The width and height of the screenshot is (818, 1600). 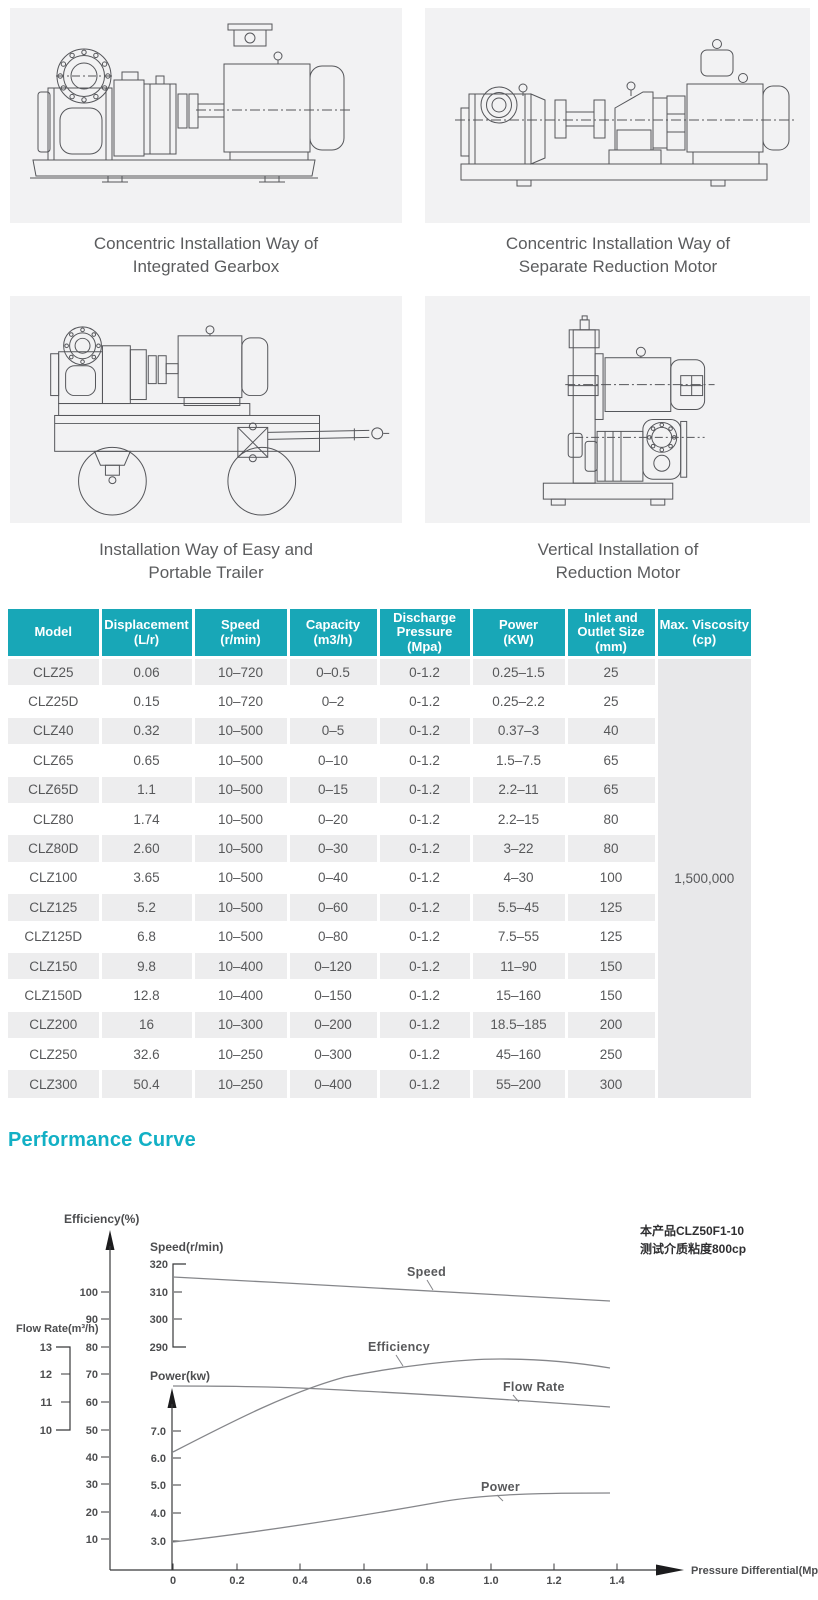 What do you see at coordinates (398, 1575) in the screenshot?
I see `x-axis-ticks: 0 0.2 0.4 0.6 0.8 1.0 1.2 1.4` at bounding box center [398, 1575].